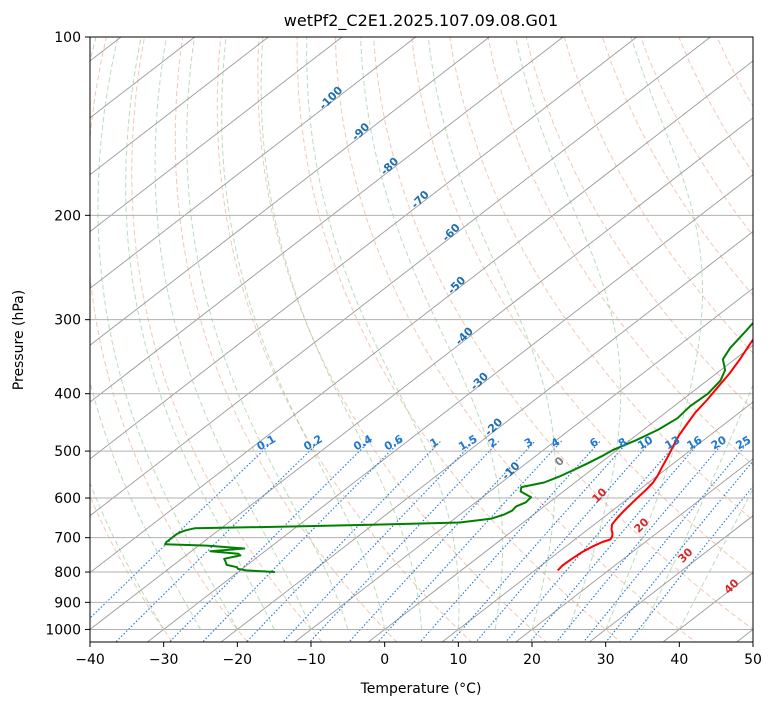  Describe the element at coordinates (384, 660) in the screenshot. I see `x-tick-label: 0` at that location.